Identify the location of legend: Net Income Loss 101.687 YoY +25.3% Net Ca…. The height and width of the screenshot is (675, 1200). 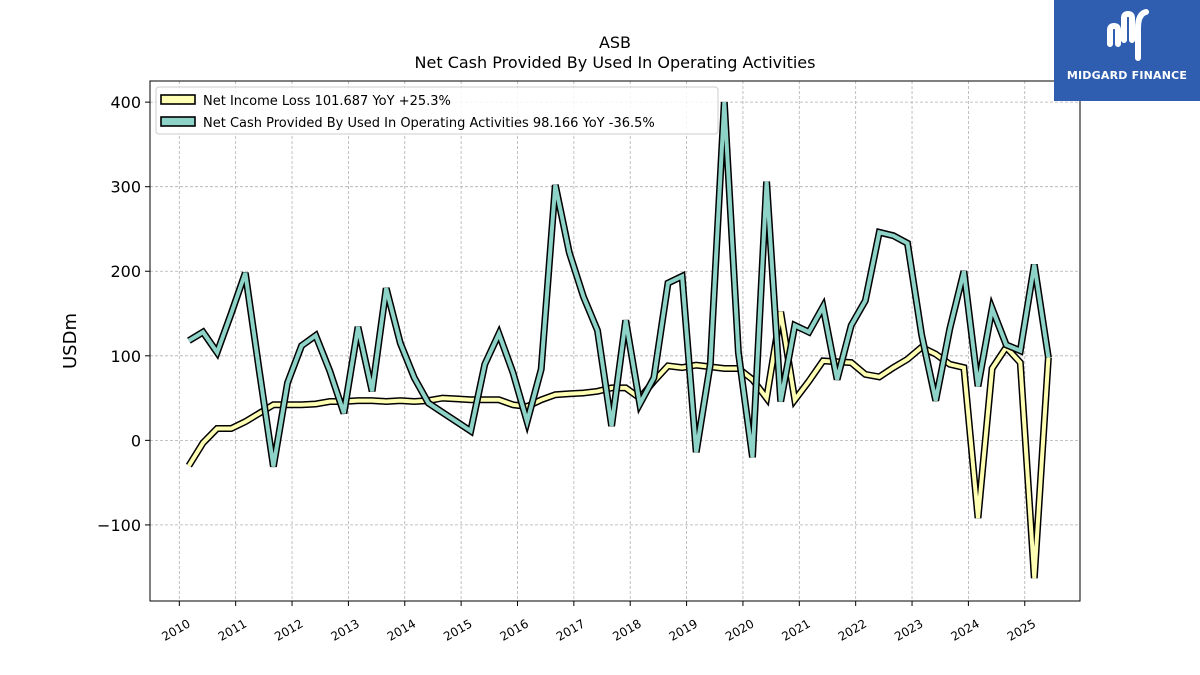
(437, 110).